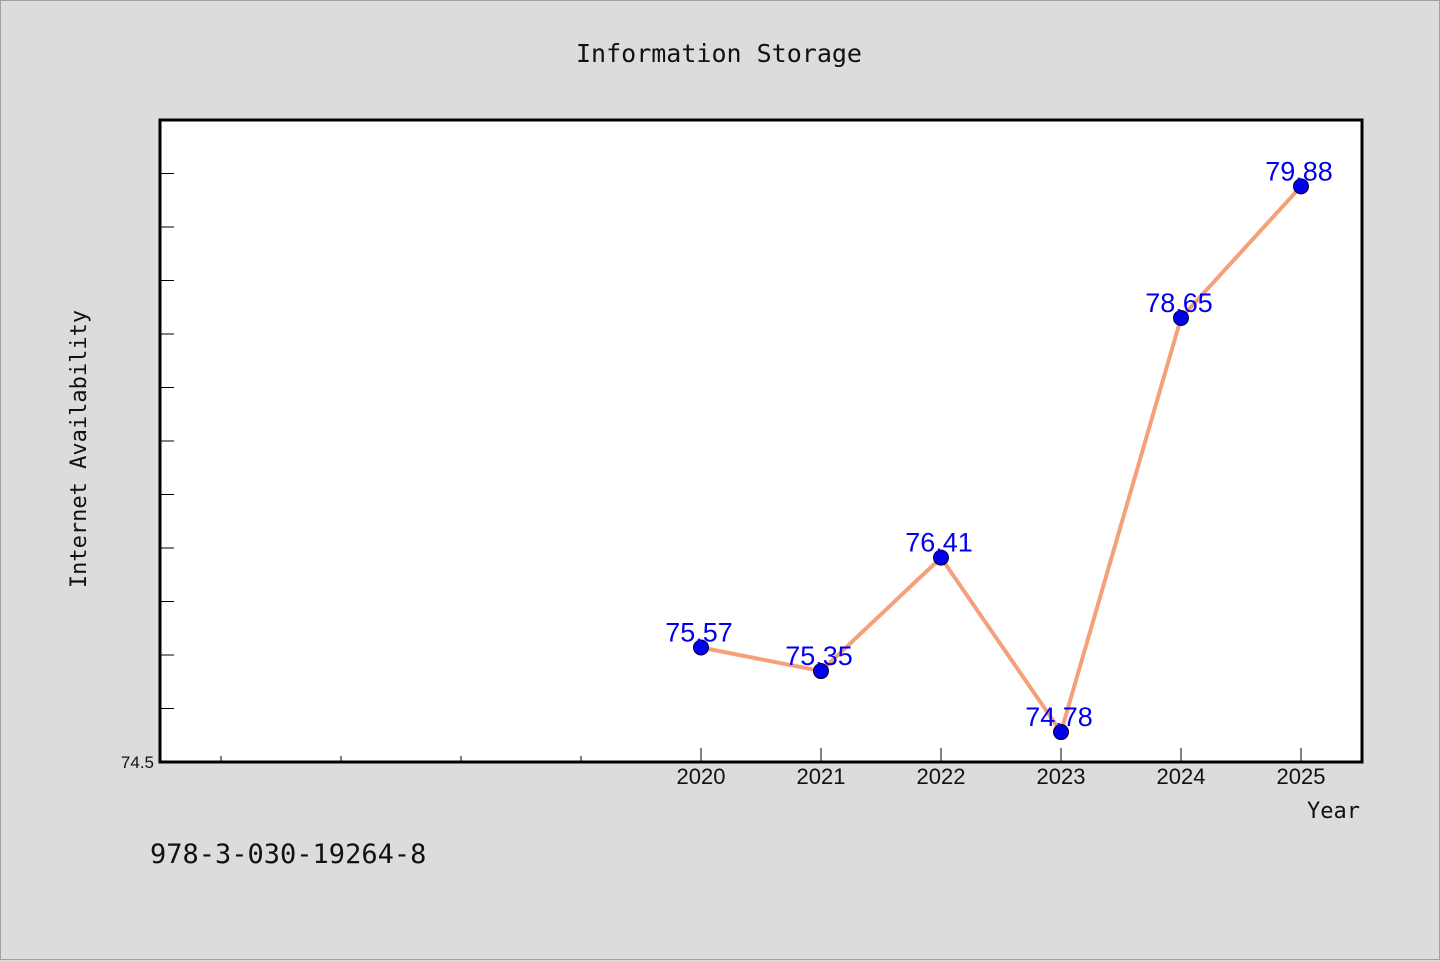 Image resolution: width=1440 pixels, height=961 pixels. What do you see at coordinates (1181, 776) in the screenshot?
I see `x-tick-label: 2024` at bounding box center [1181, 776].